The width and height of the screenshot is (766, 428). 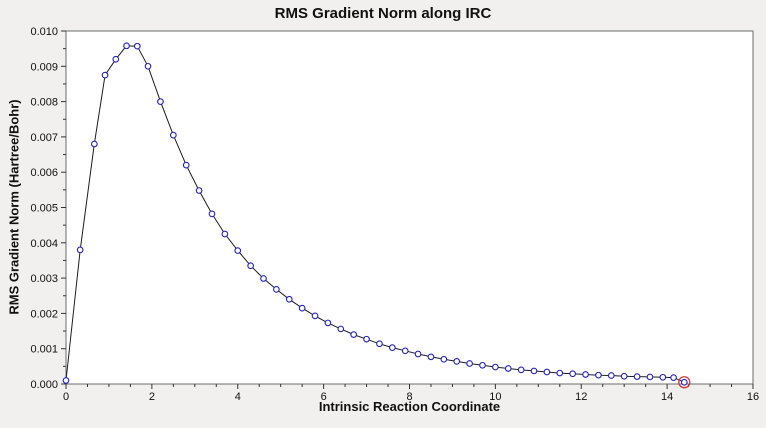 What do you see at coordinates (409, 406) in the screenshot?
I see `x-axis-label: Intrinsic Reaction Coordinate` at bounding box center [409, 406].